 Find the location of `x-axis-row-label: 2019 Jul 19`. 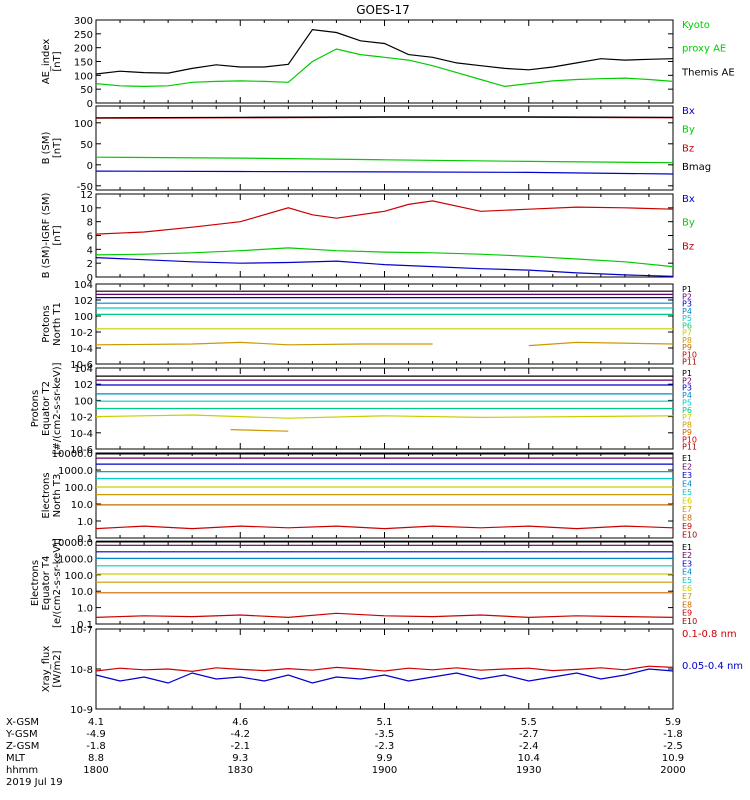

x-axis-row-label: 2019 Jul 19 is located at coordinates (34, 782).